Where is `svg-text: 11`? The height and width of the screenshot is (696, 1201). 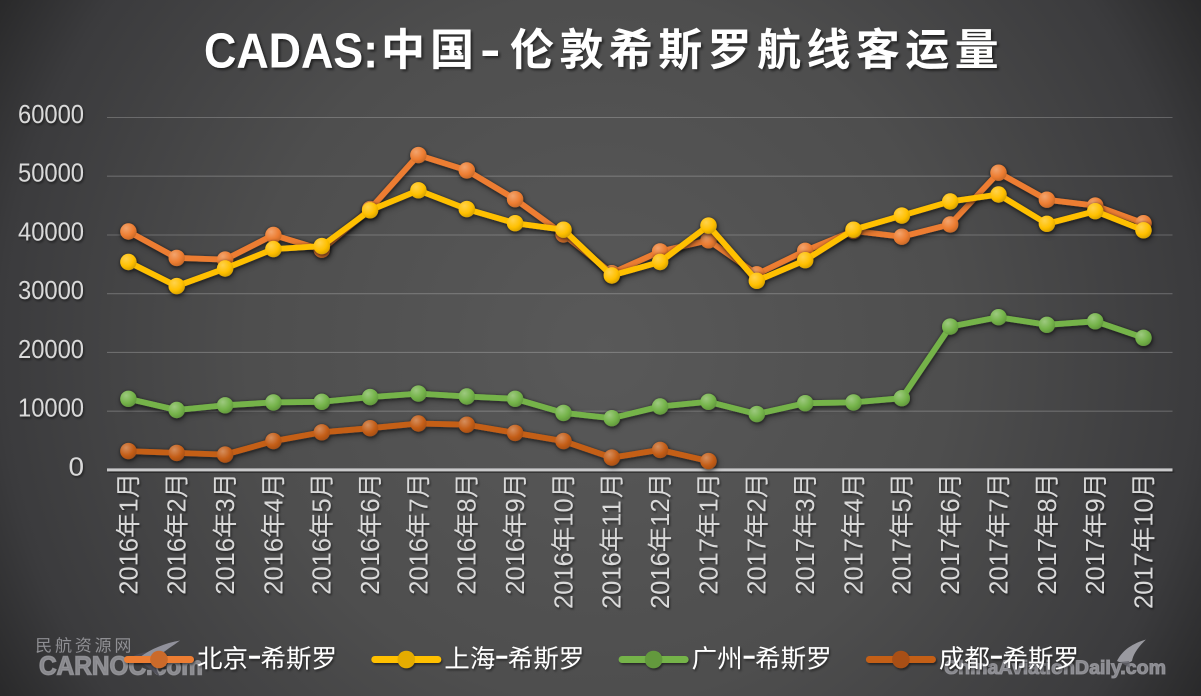 svg-text: 11 is located at coordinates (613, 513).